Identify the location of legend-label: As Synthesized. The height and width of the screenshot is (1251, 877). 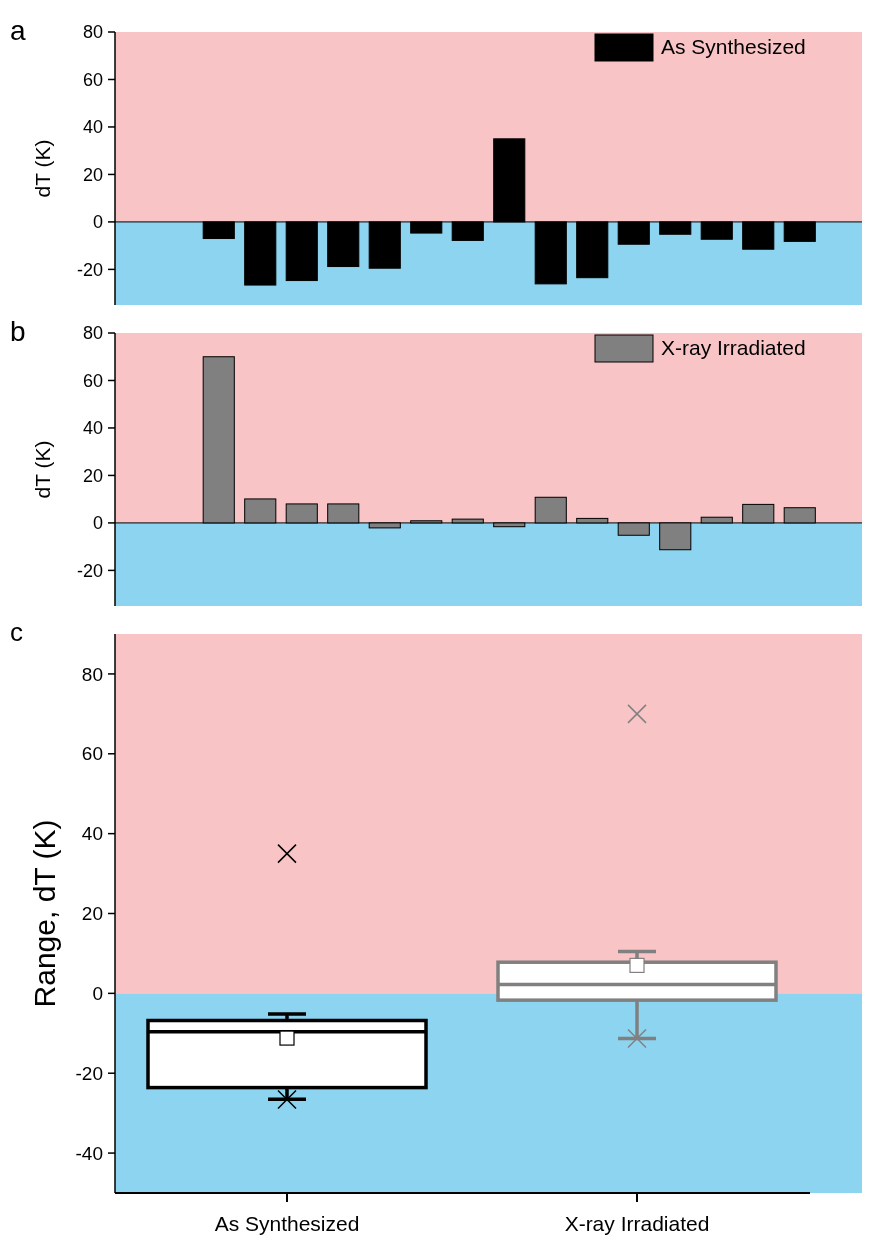
(733, 47).